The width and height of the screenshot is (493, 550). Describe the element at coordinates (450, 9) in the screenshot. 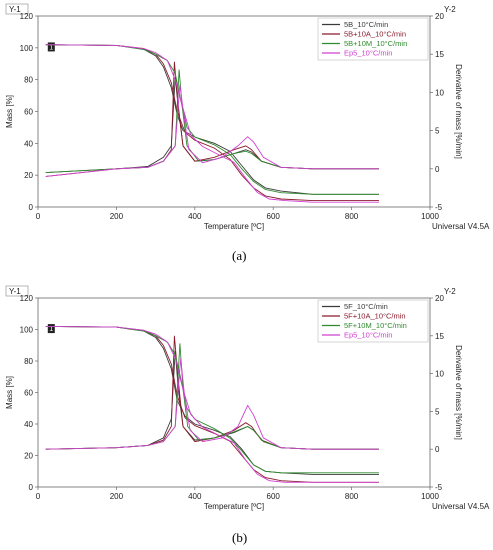

I see `p0-y2-label: Y-2` at that location.